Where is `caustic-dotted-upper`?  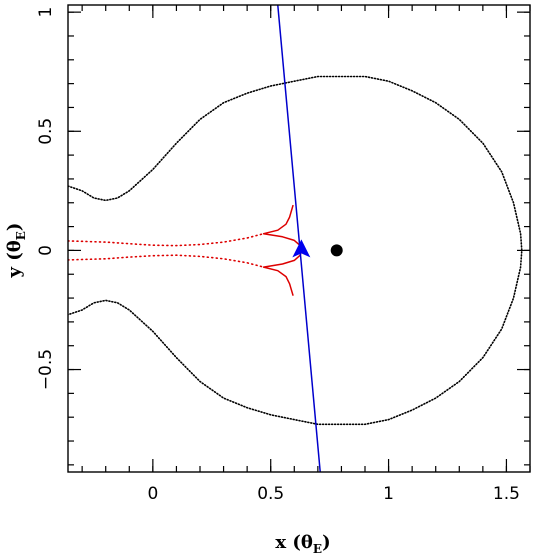 caustic-dotted-upper is located at coordinates (166, 239).